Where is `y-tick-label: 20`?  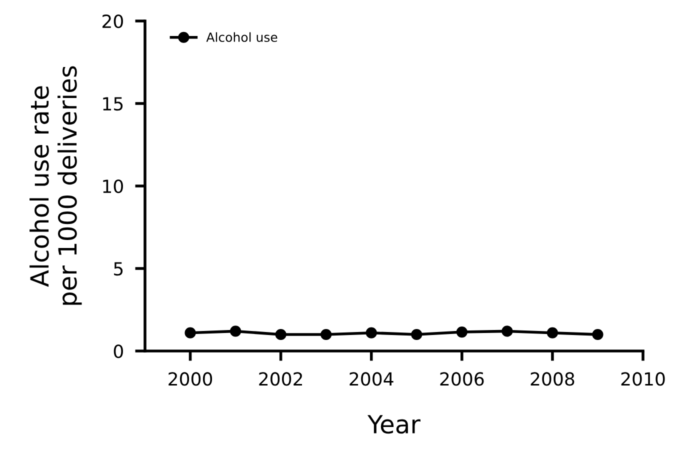 y-tick-label: 20 is located at coordinates (112, 21).